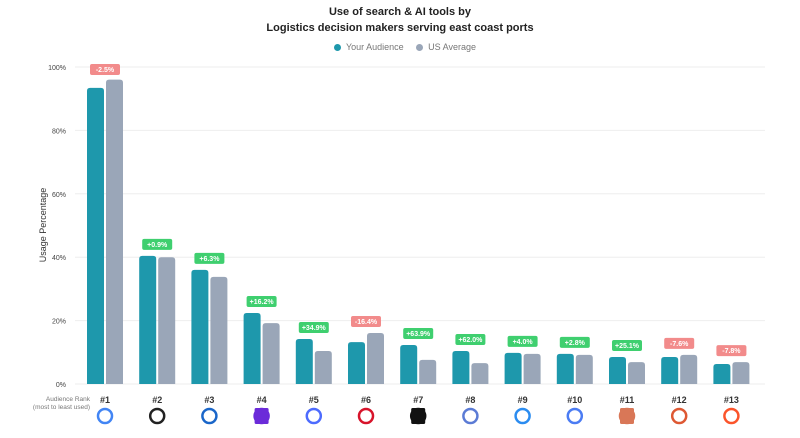  What do you see at coordinates (59, 258) in the screenshot?
I see `y-tick-label: 40%` at bounding box center [59, 258].